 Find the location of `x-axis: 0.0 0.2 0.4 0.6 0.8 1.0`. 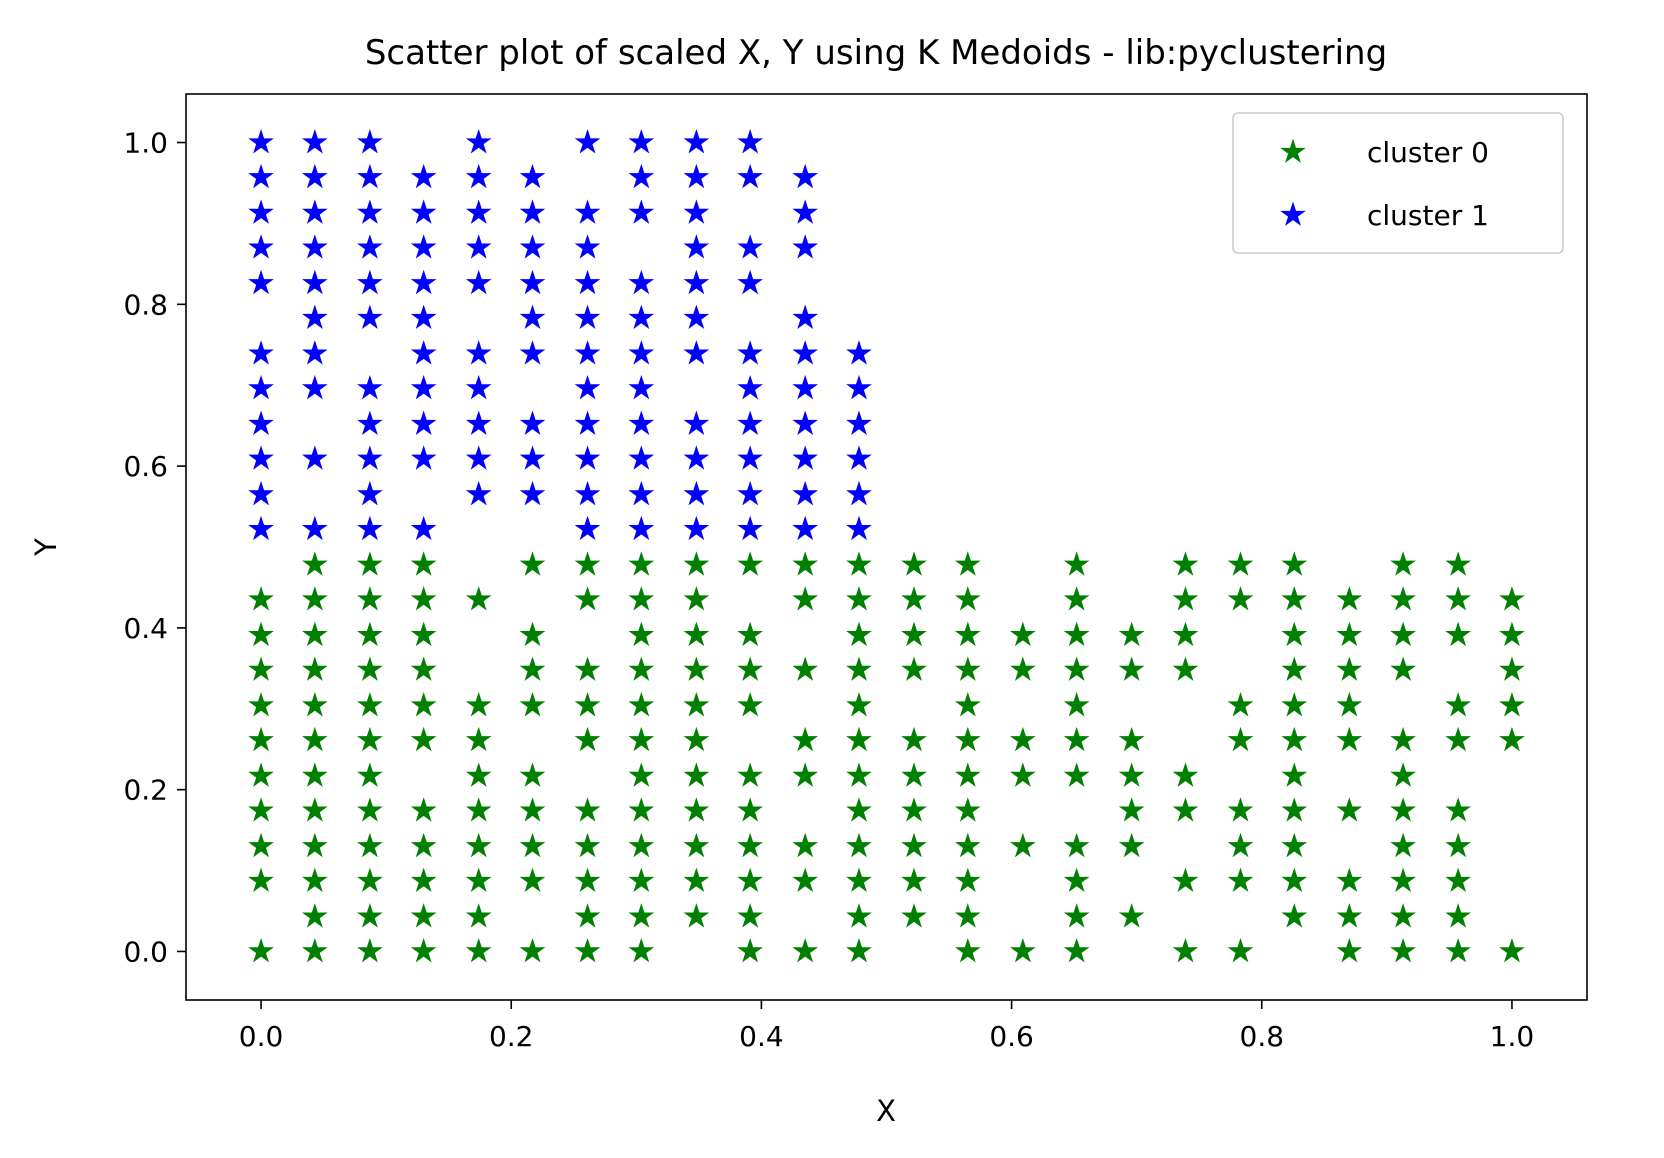

x-axis: 0.0 0.2 0.4 0.6 0.8 1.0 is located at coordinates (886, 1026).